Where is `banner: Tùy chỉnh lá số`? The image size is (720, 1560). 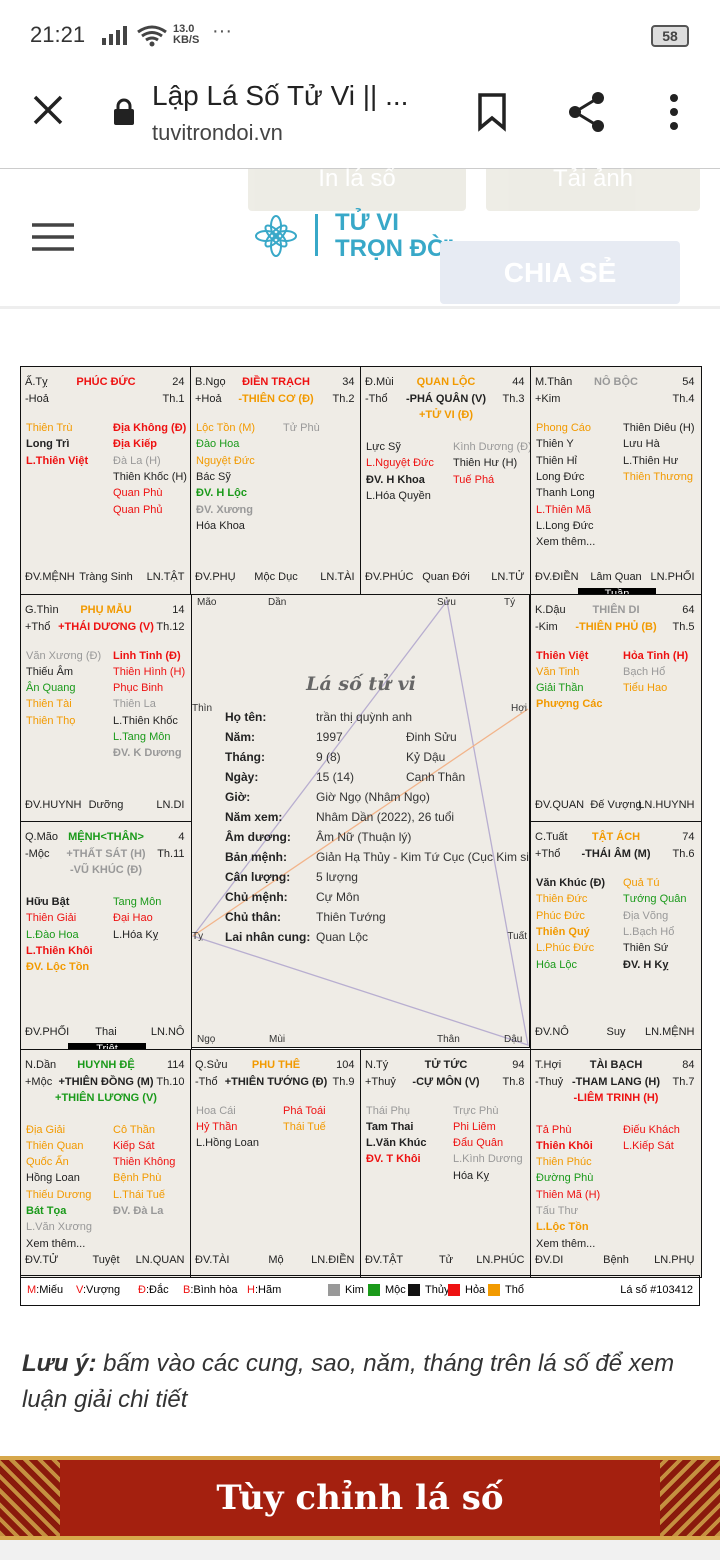
banner: Tùy chỉnh lá số is located at coordinates (360, 1498).